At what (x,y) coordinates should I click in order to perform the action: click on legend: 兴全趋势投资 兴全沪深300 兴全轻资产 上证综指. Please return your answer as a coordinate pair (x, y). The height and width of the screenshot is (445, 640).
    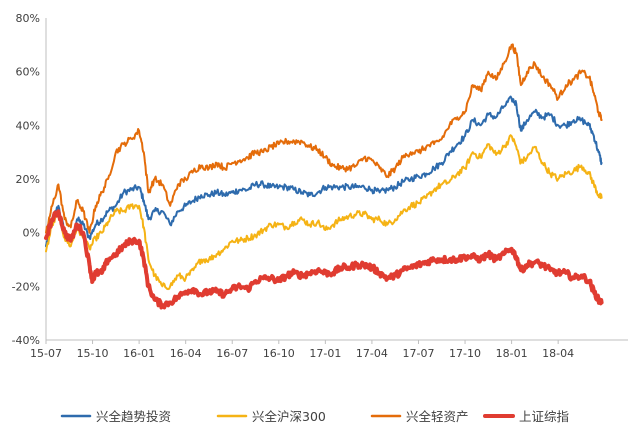
    Looking at the image, I should click on (314, 416).